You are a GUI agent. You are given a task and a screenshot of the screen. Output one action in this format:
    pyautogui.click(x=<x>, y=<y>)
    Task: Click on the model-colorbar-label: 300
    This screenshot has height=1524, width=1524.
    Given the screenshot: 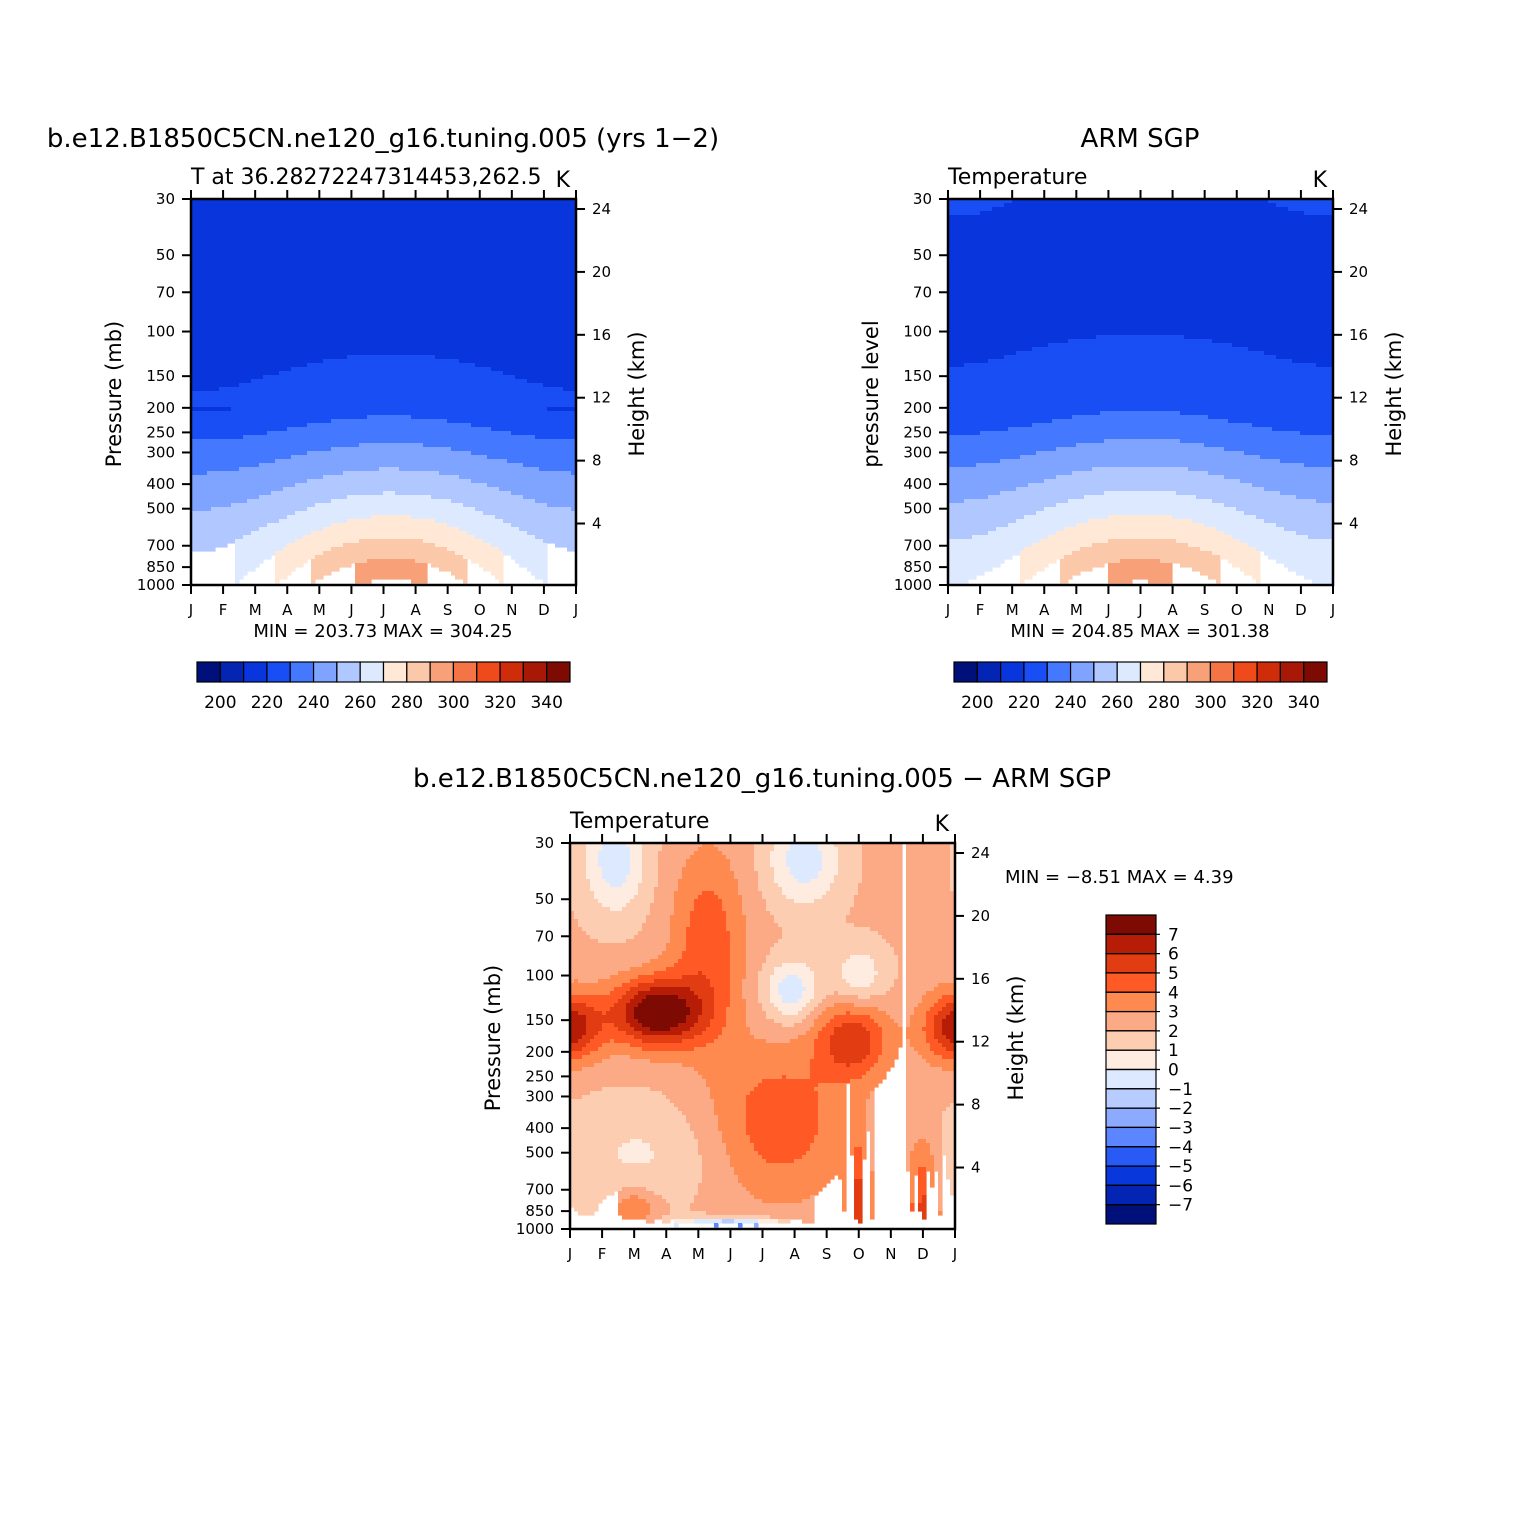 What is the action you would take?
    pyautogui.click(x=453, y=703)
    